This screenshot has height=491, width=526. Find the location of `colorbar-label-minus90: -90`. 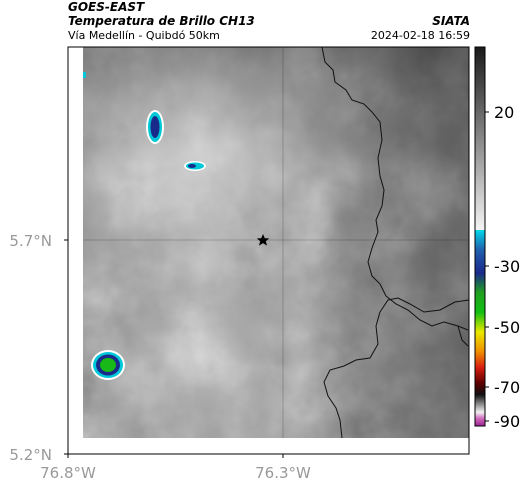

colorbar-label-minus90: -90 is located at coordinates (507, 421).